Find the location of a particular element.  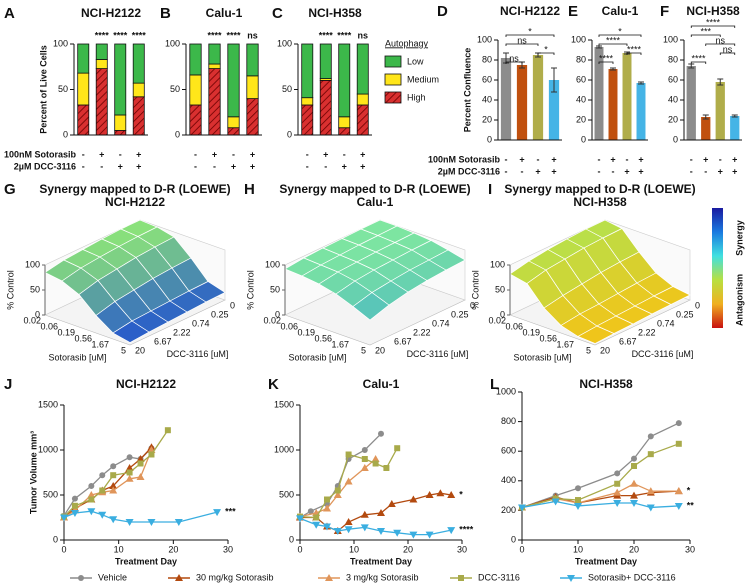

z-tick-label: 100 is located at coordinates (497, 264).